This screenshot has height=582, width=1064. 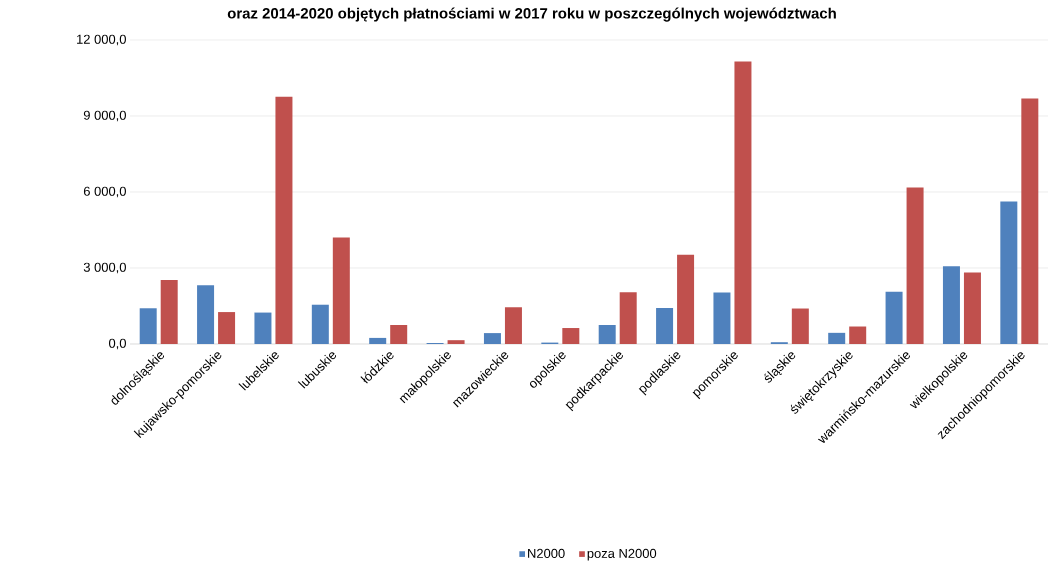 I want to click on y-tick-label: 0,0, so click(x=117, y=344).